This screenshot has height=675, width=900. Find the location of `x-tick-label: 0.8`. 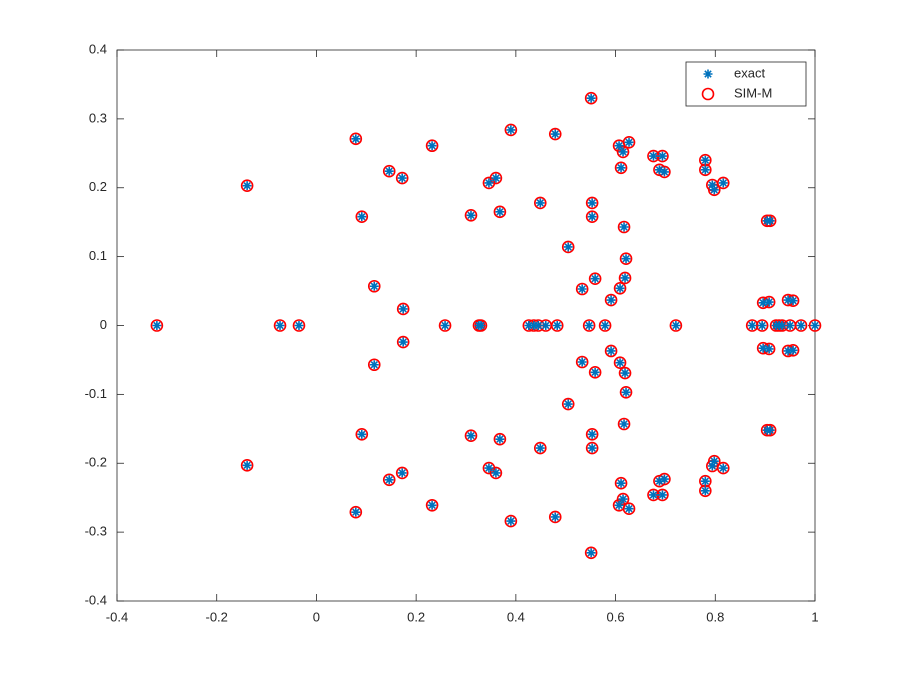

x-tick-label: 0.8 is located at coordinates (715, 616).